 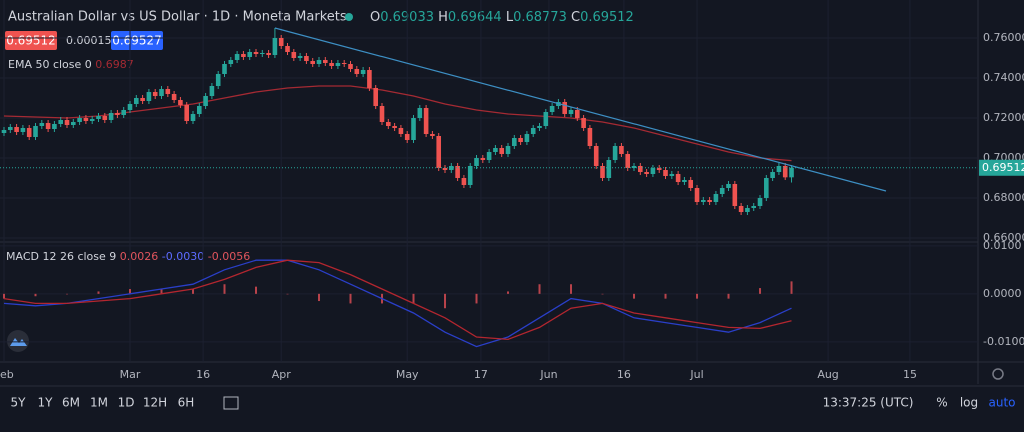 I want to click on date-range-icon, so click(x=231, y=403).